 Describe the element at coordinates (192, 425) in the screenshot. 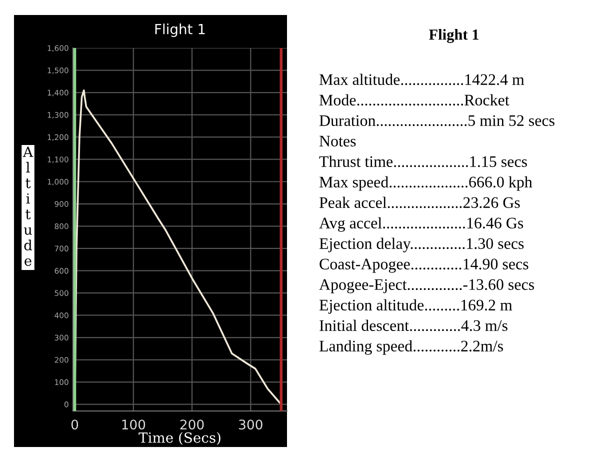

I see `x-tick-label: 200` at that location.